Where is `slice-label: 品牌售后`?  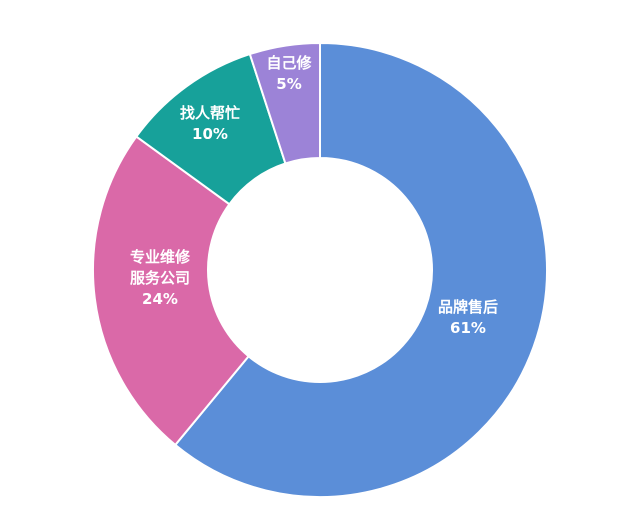
slice-label: 品牌售后 is located at coordinates (468, 307).